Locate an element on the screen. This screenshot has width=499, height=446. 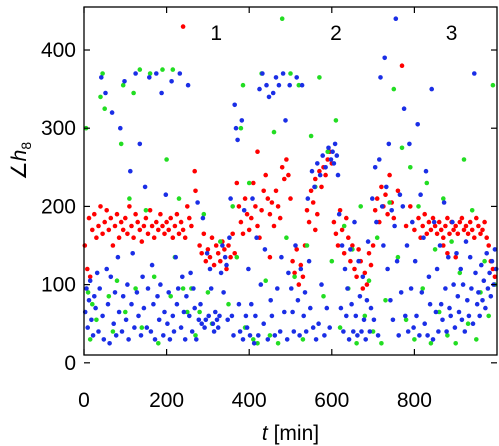
y-tick-label: 300 is located at coordinates (58, 128).